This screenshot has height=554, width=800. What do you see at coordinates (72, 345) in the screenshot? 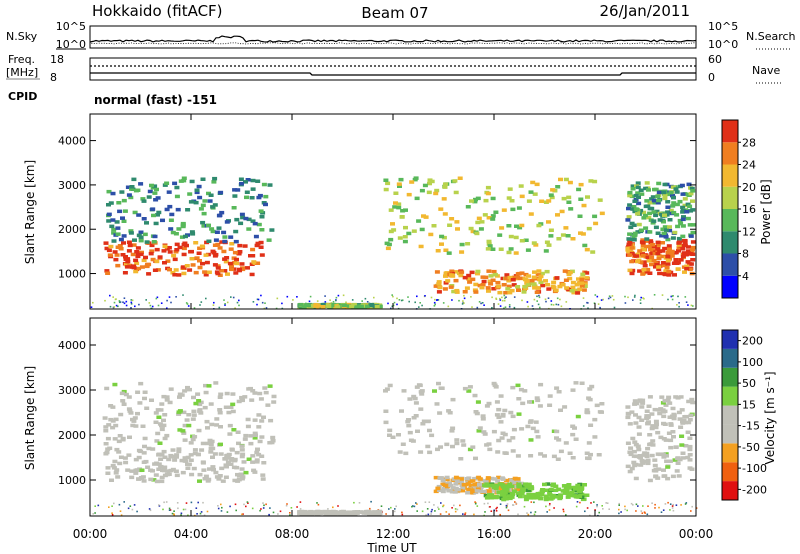
I see `velocity-ytick-3: 4000` at bounding box center [72, 345].